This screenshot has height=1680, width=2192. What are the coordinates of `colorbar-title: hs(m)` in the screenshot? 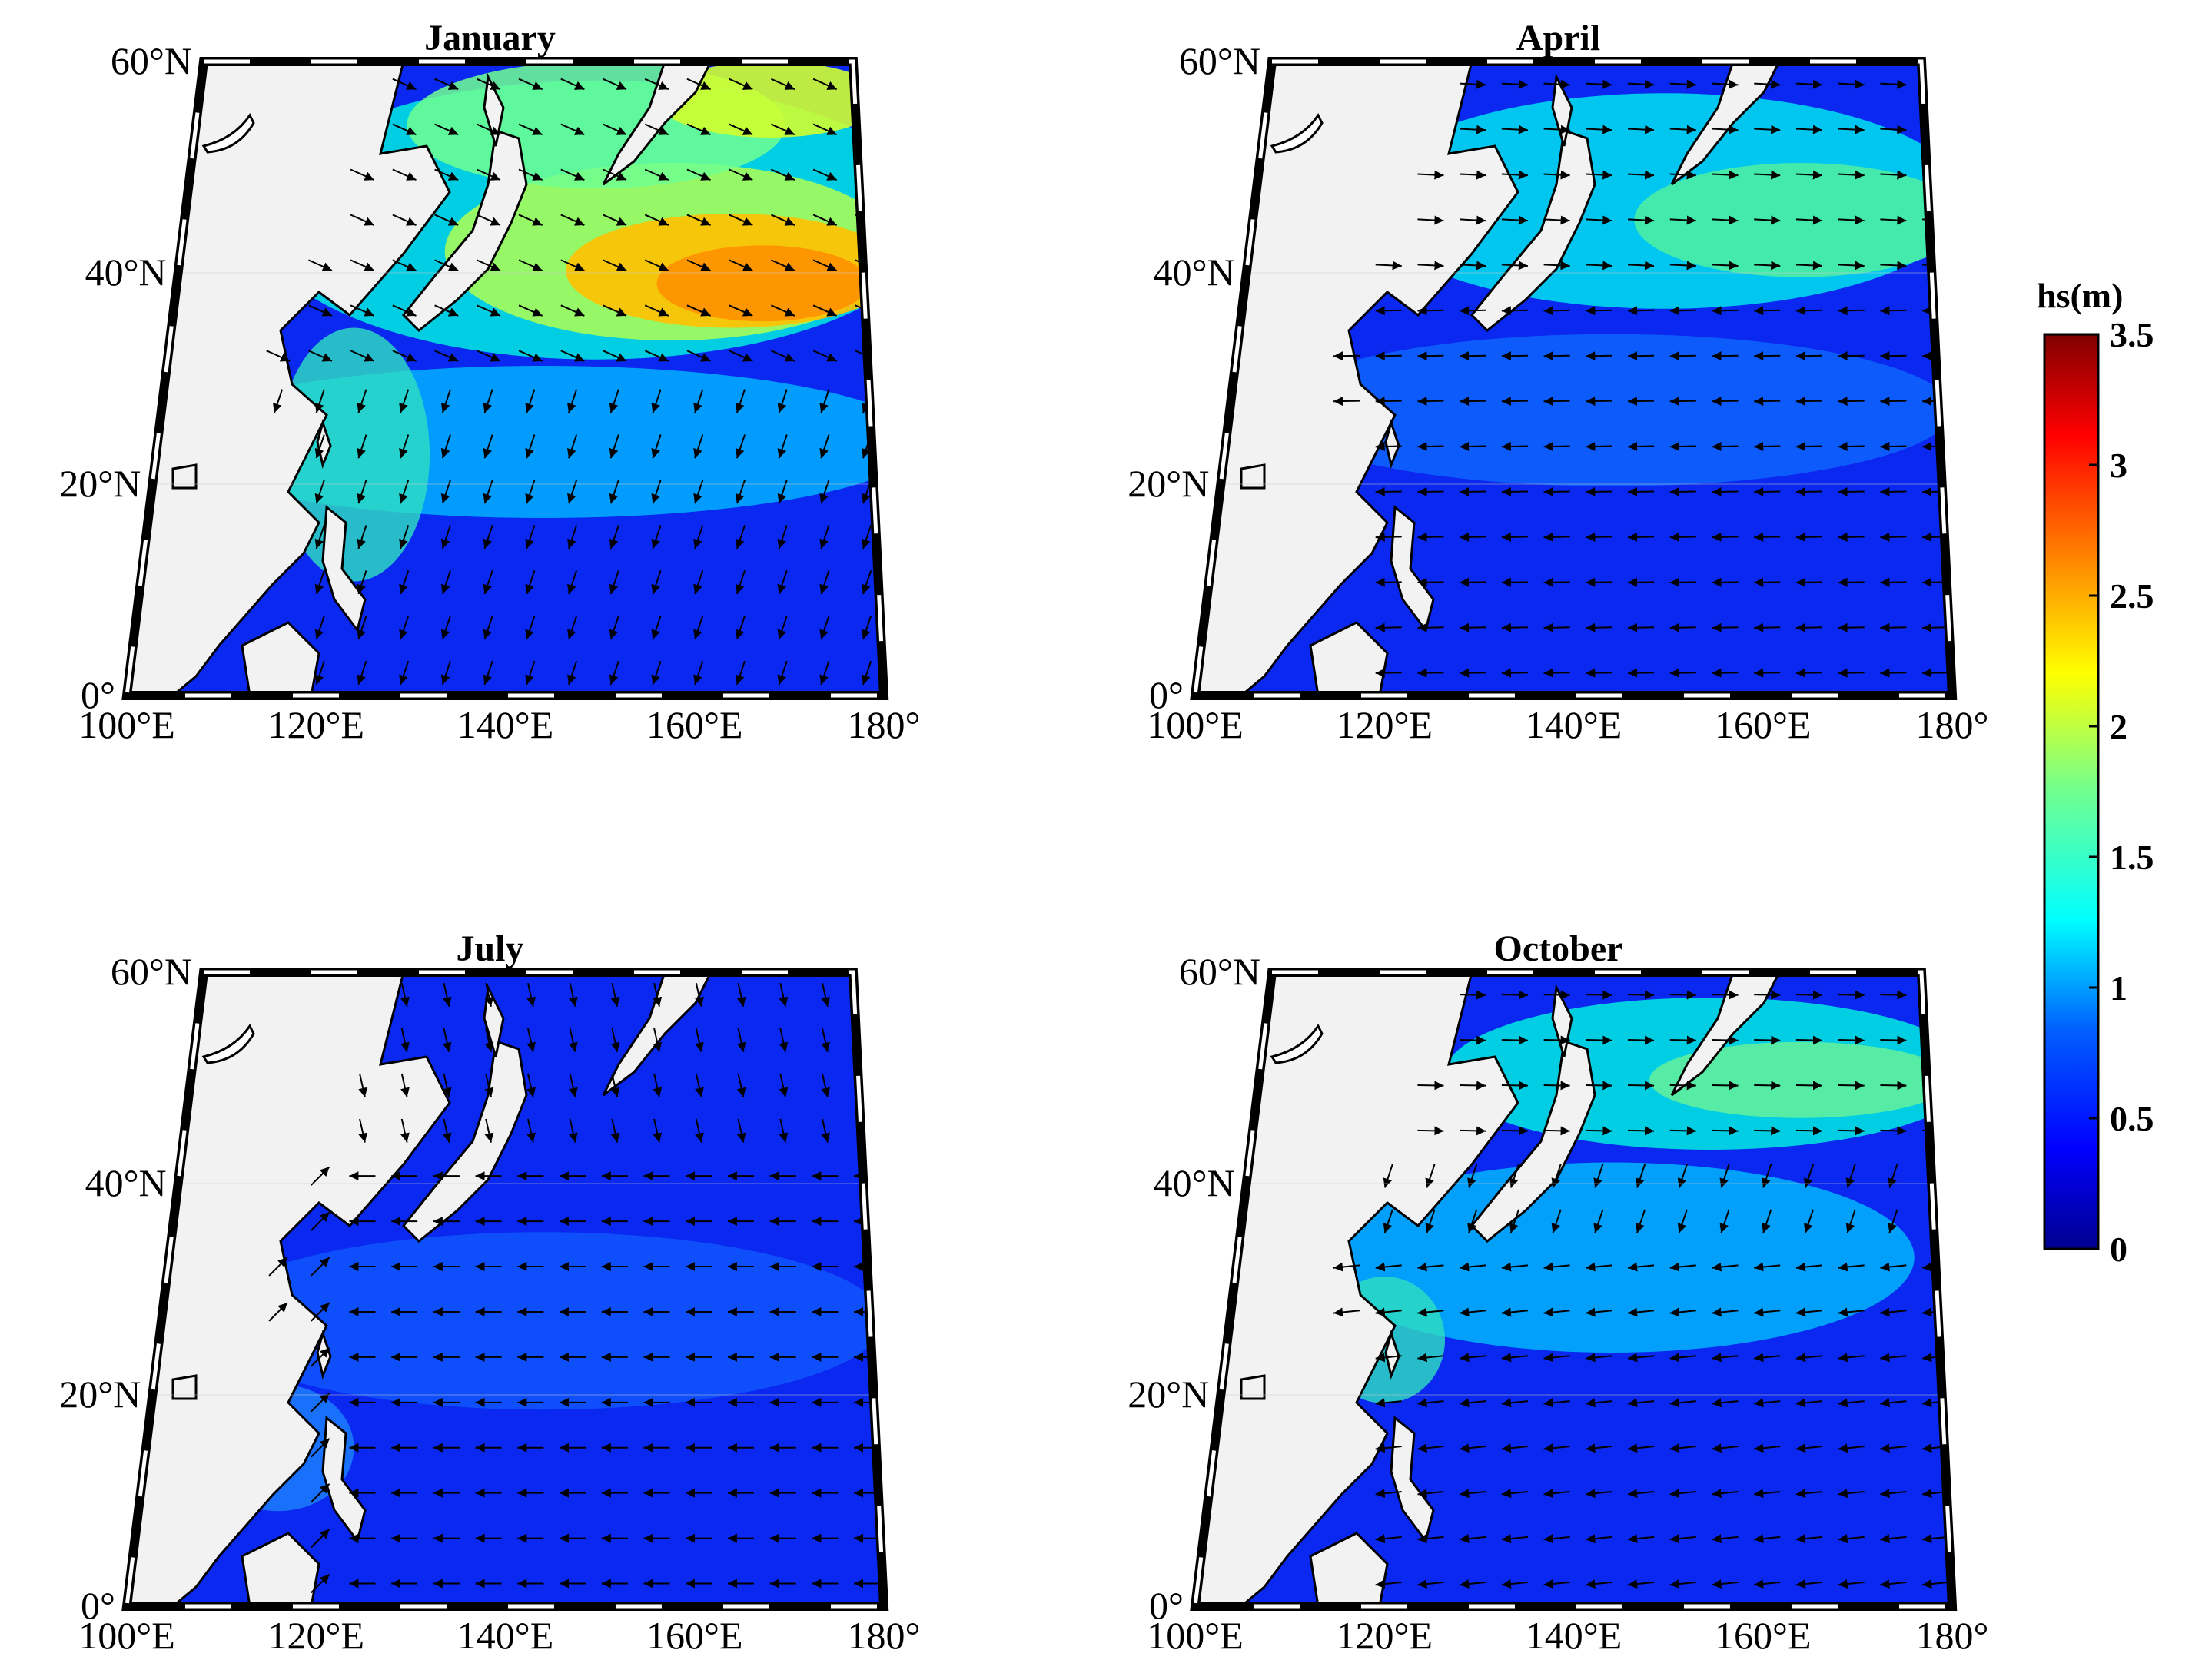 It's located at (2080, 296).